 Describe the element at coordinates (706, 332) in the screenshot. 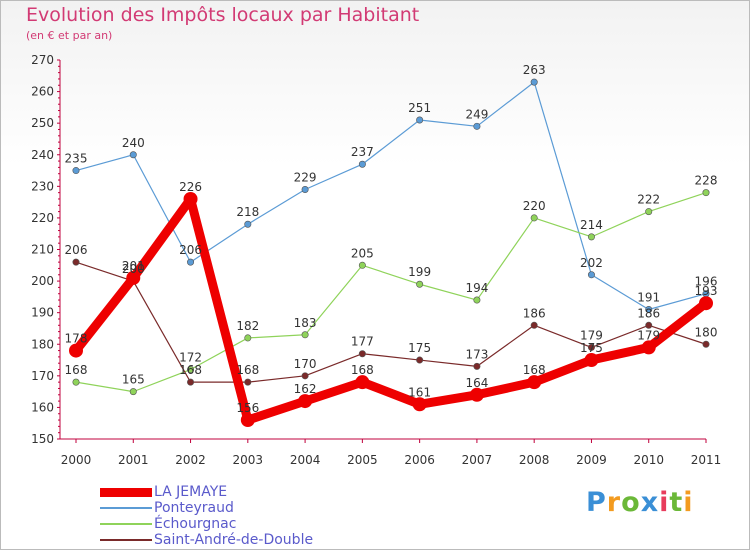

I see `data-label: 180` at that location.